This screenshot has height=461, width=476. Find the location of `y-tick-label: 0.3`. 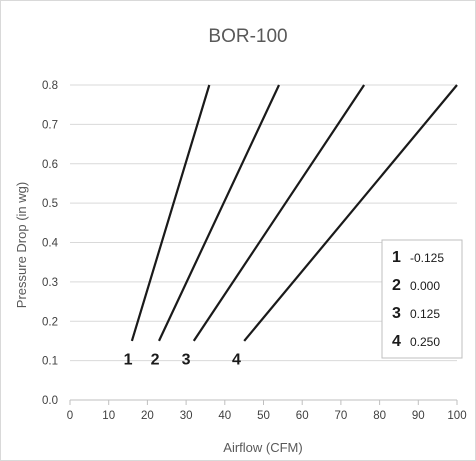

y-tick-label: 0.3 is located at coordinates (50, 283).